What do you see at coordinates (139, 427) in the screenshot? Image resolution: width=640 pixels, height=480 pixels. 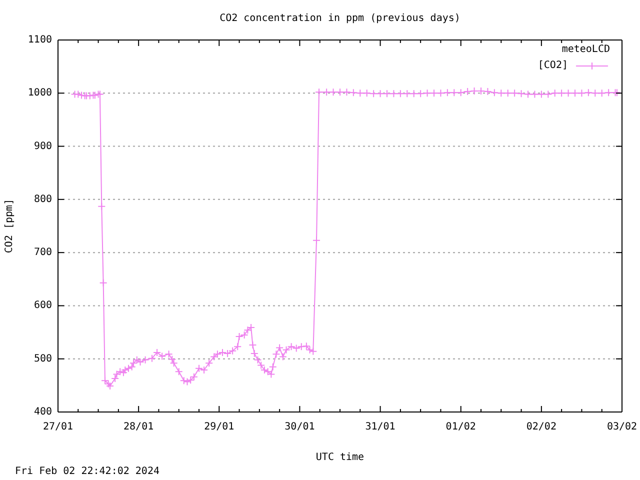 I see `x-tick-label: 28/01` at bounding box center [139, 427].